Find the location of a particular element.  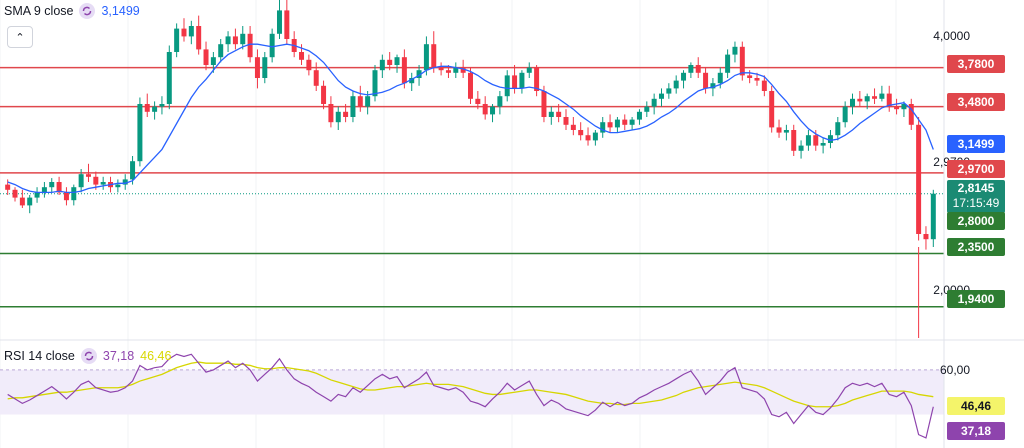

level-tag: 1,9400 is located at coordinates (976, 299).